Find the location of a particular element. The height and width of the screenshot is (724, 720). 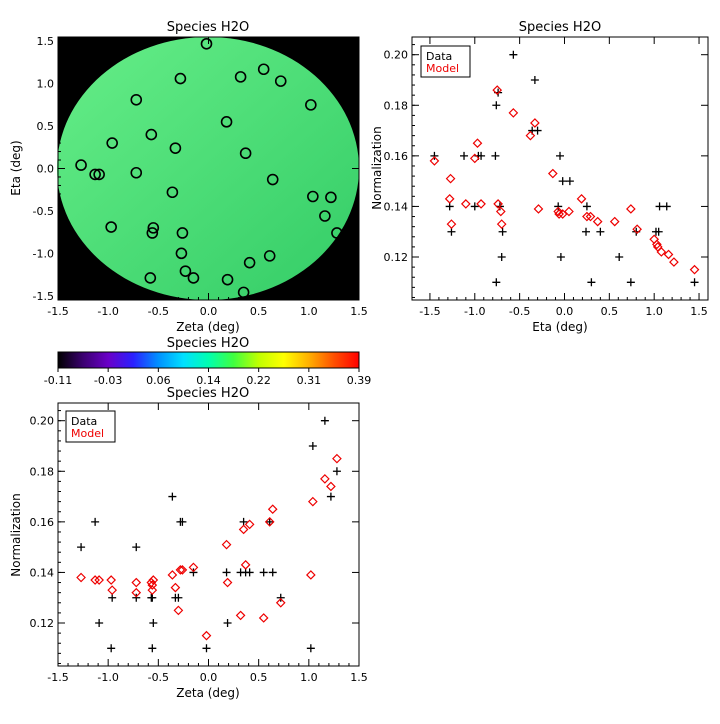

map-y-tick-label: -0.5 is located at coordinates (43, 211).